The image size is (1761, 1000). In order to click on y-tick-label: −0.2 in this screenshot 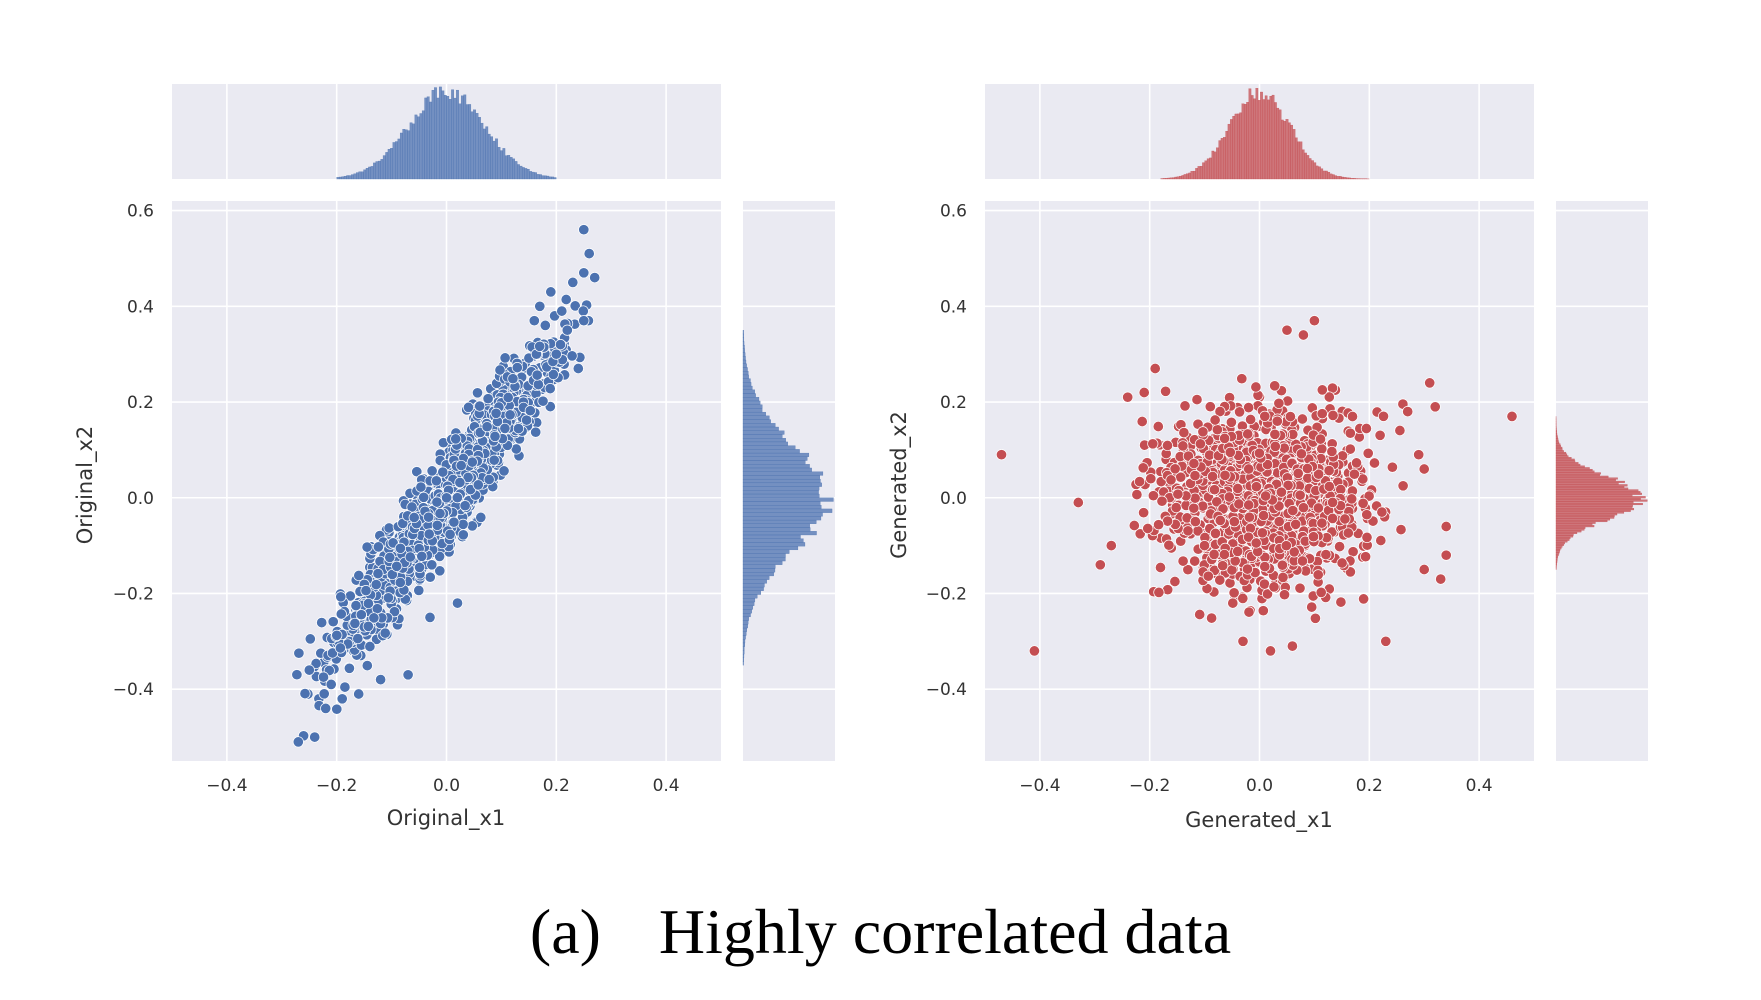, I will do `click(133, 594)`.